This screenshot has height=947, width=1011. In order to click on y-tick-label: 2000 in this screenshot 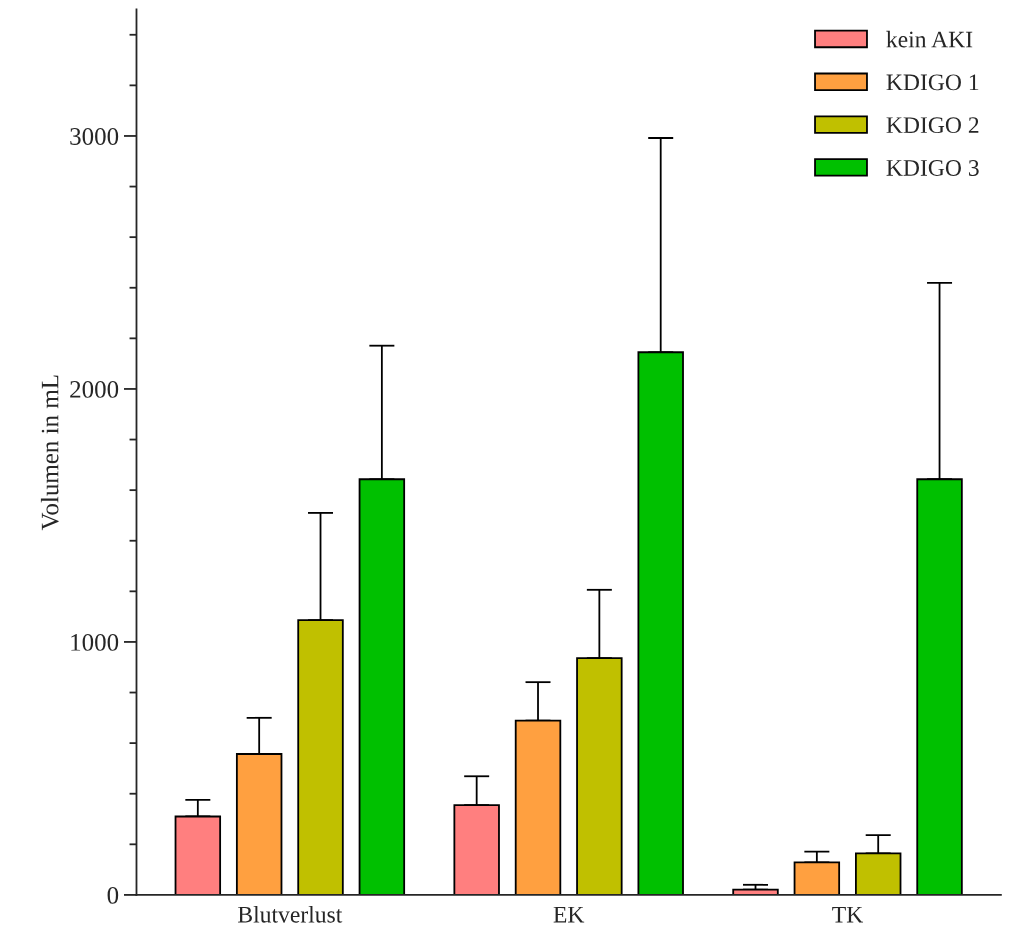, I will do `click(94, 389)`.